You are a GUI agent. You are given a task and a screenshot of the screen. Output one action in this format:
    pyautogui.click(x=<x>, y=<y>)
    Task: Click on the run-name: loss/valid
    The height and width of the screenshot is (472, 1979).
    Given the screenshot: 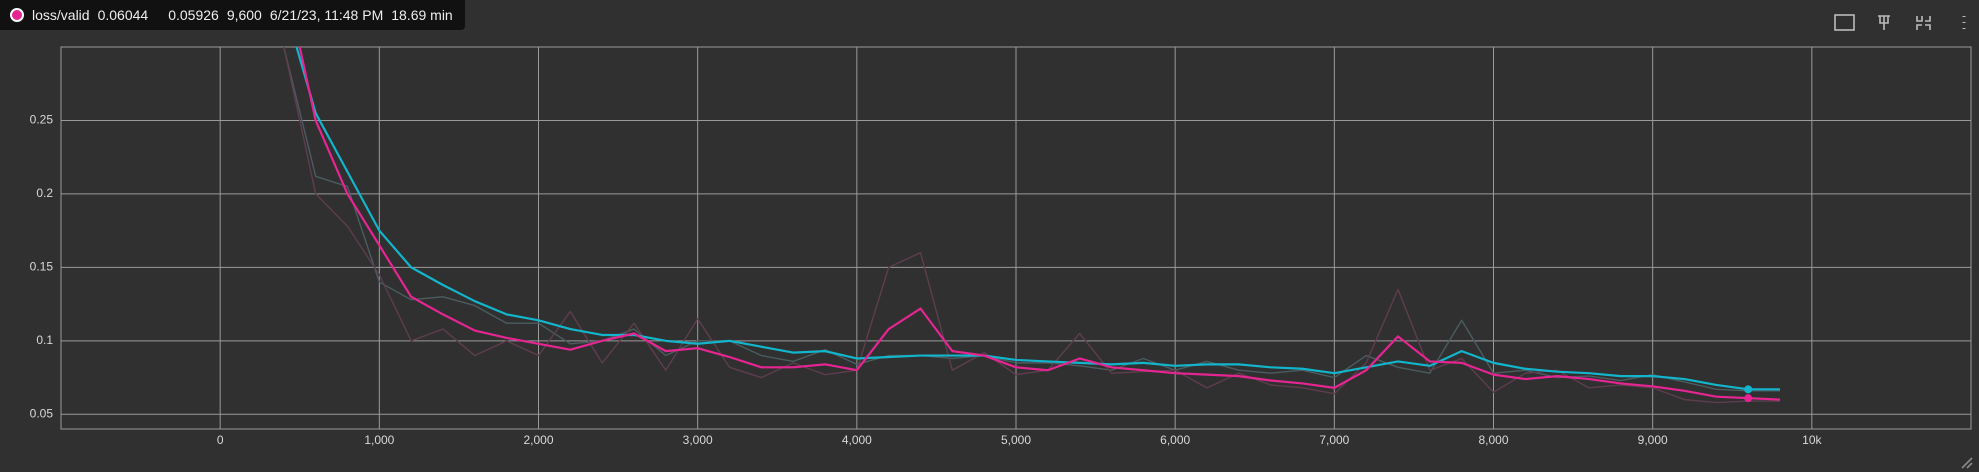 What is the action you would take?
    pyautogui.click(x=61, y=15)
    